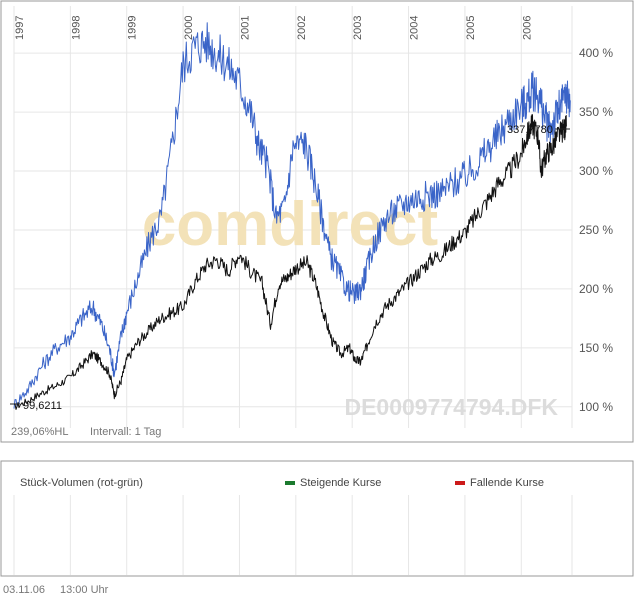  Describe the element at coordinates (24, 590) in the screenshot. I see `date-label: 03.11.06` at that location.